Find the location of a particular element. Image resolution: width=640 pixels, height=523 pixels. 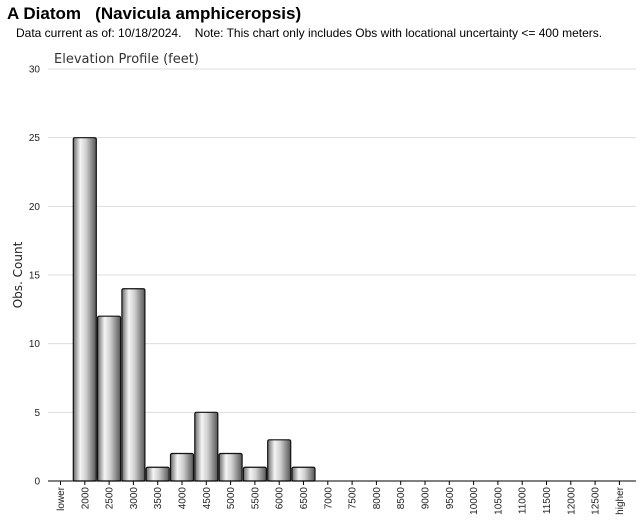

x-tick-label: 12500 is located at coordinates (596, 501).